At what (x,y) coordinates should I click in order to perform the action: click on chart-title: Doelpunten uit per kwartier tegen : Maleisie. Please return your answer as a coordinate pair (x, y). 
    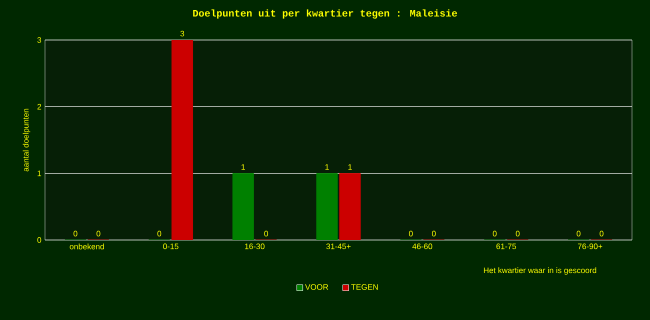
    Looking at the image, I should click on (325, 14).